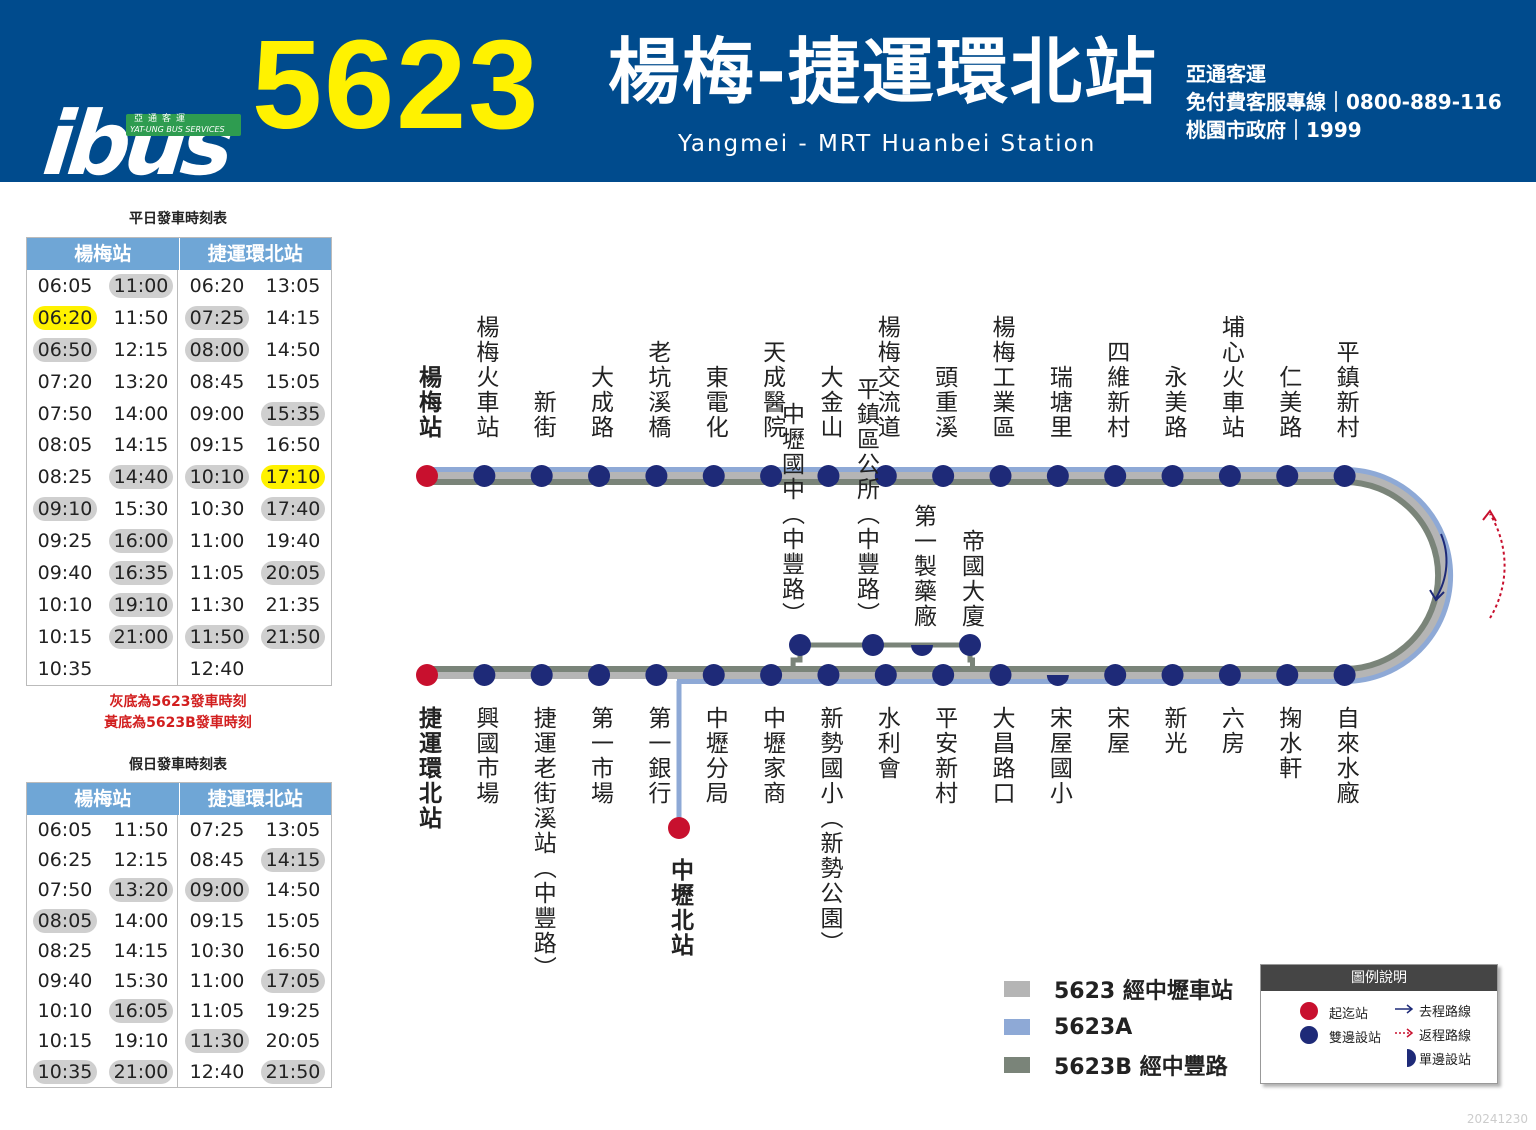  I want to click on departure-time: 15:30, so click(141, 509).